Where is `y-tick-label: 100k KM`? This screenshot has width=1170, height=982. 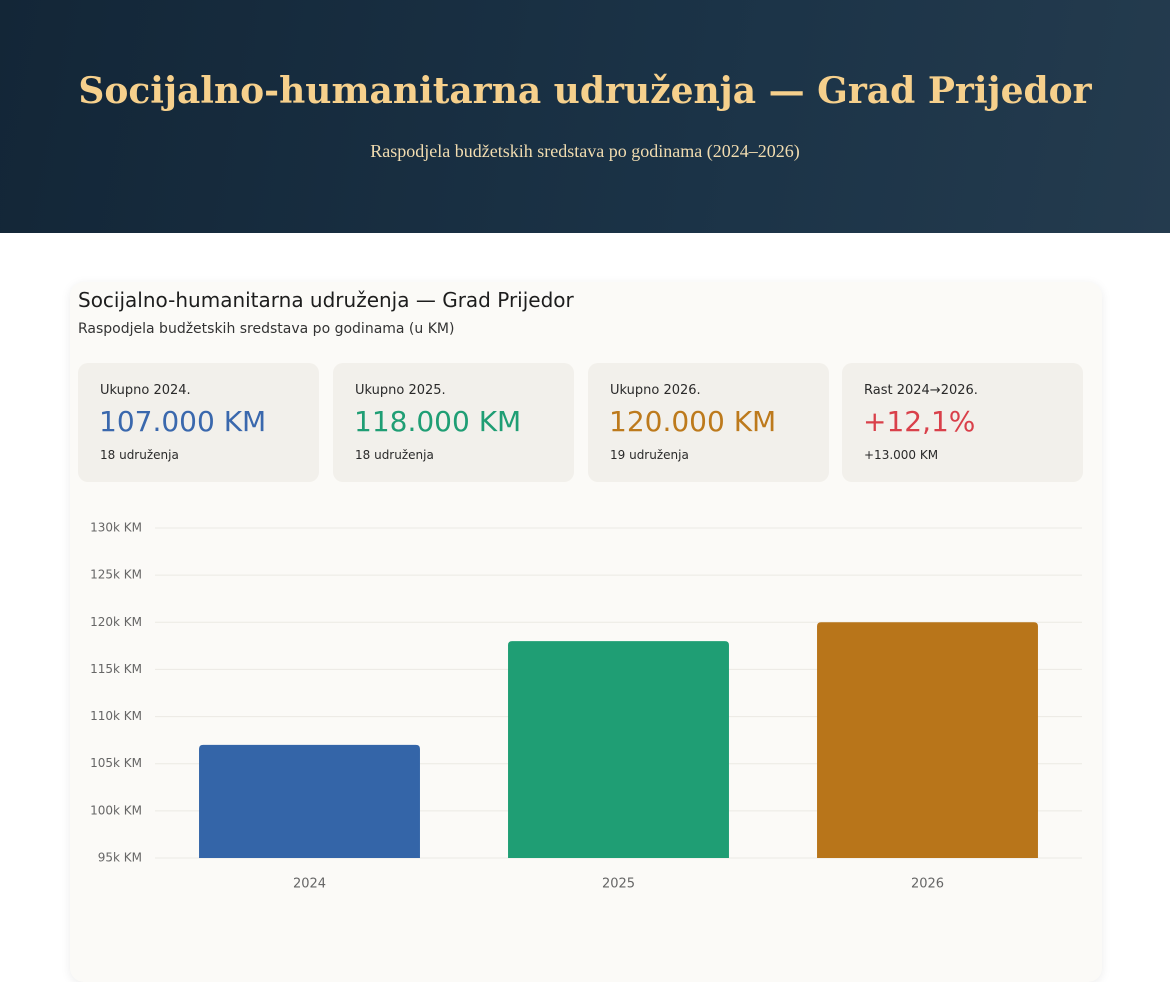 y-tick-label: 100k KM is located at coordinates (116, 810).